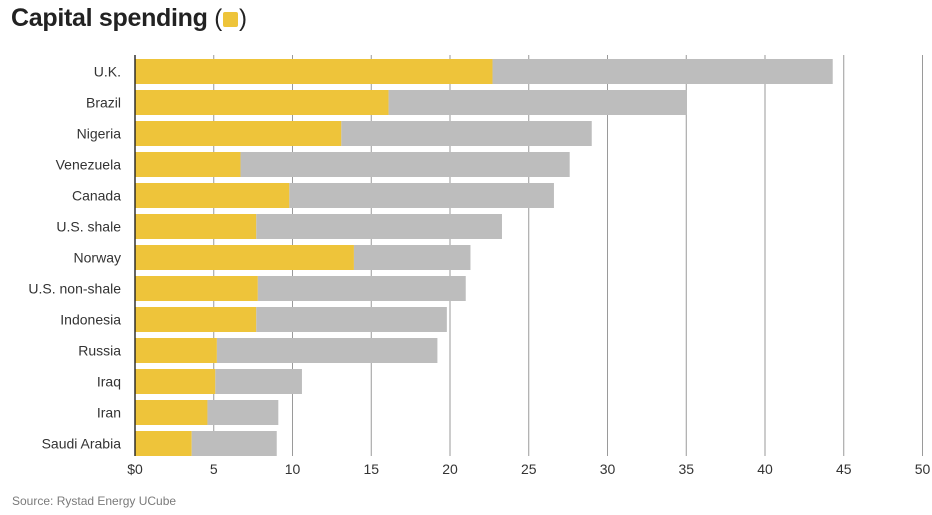  What do you see at coordinates (96, 196) in the screenshot?
I see `category-label: Canada` at bounding box center [96, 196].